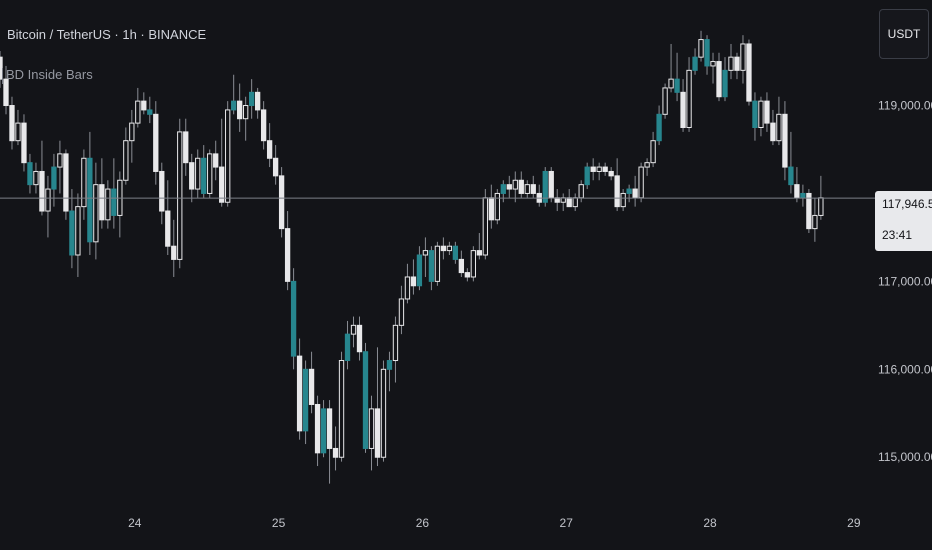 This screenshot has width=932, height=550. I want to click on price-tick-label: 117,000.00, so click(905, 281).